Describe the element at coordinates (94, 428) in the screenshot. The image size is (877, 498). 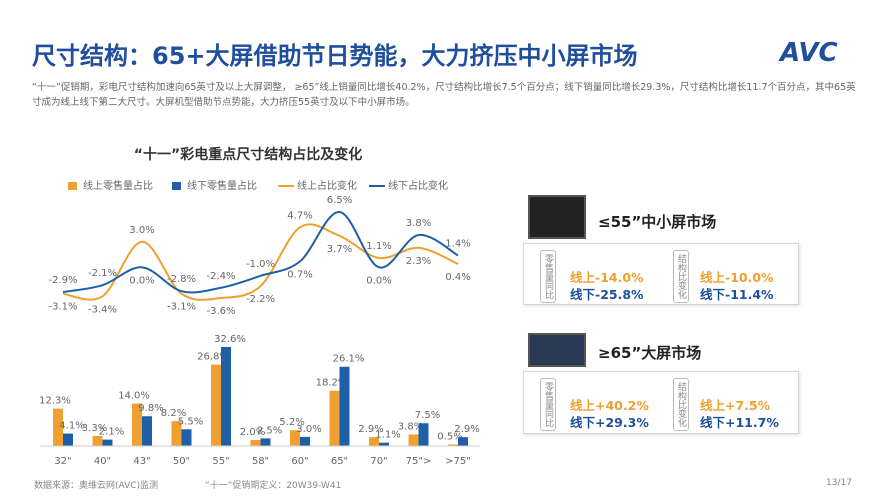
I see `bar-label: 3.3%` at that location.